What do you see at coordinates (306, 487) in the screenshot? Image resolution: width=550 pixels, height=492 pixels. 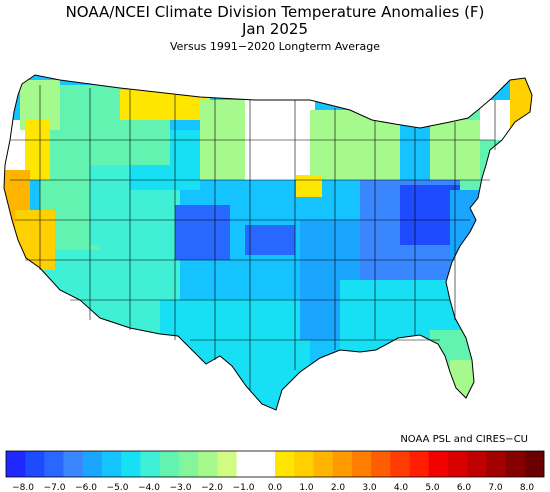 I see `colorbar-tick-label: 1.0` at bounding box center [306, 487].